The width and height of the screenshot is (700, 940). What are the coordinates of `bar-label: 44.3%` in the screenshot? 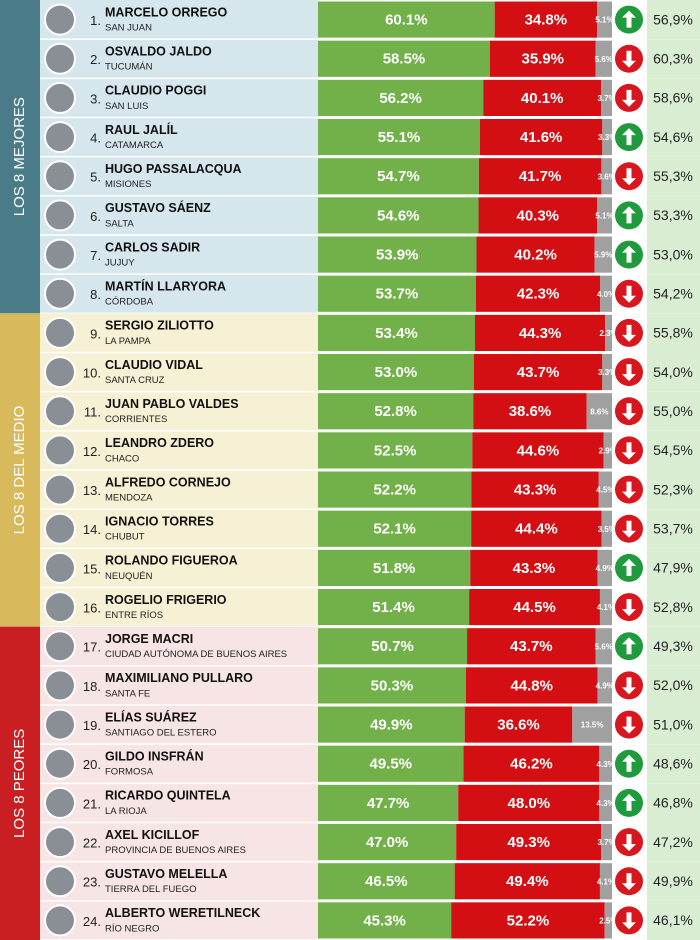 It's located at (540, 333).